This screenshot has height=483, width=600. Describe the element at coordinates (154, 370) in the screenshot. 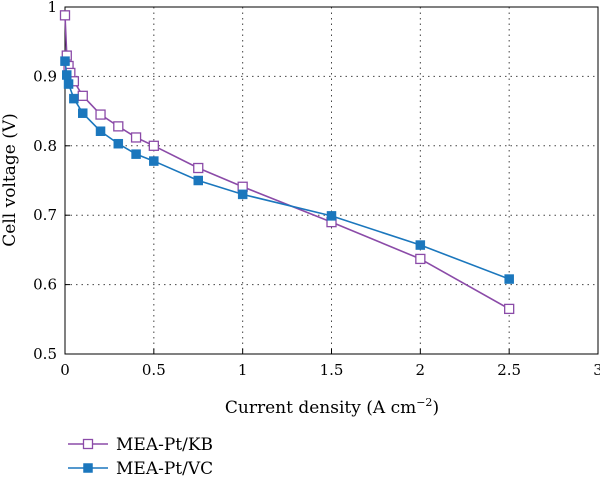

I see `x-tick-label: 0.5` at that location.